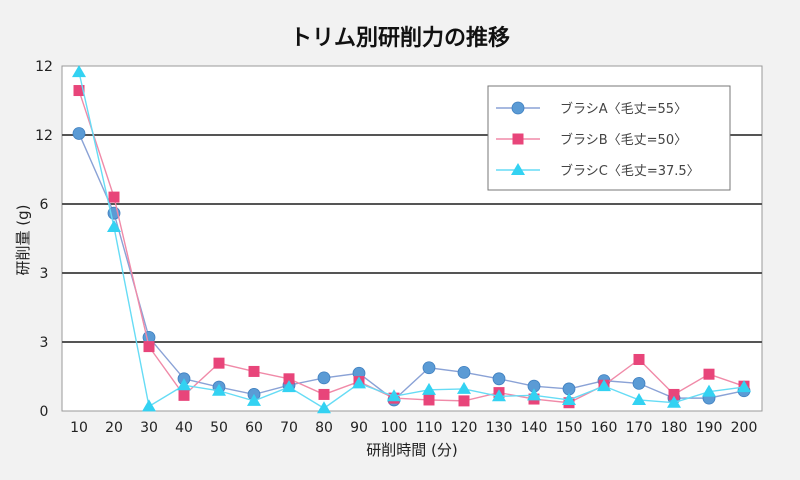  I want to click on y-tick-label: 0, so click(44, 412).